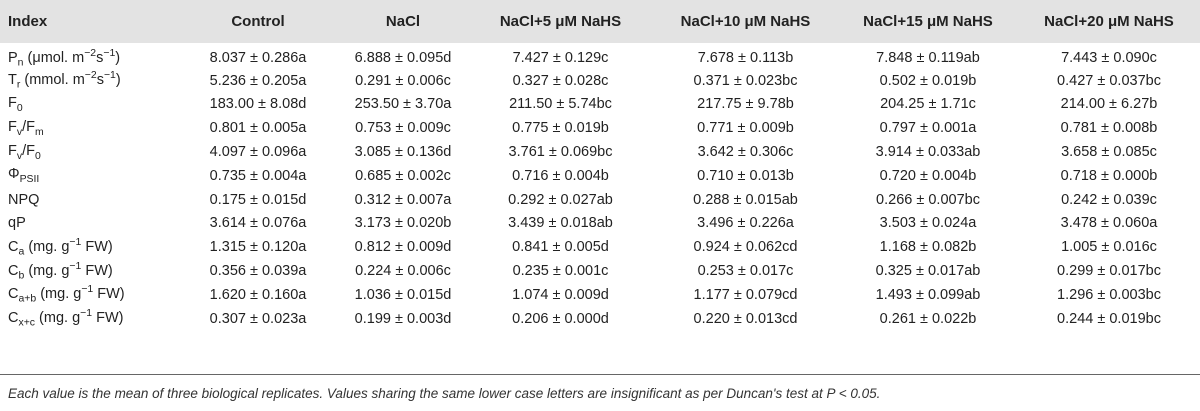 This screenshot has width=1200, height=411. I want to click on index-part-base: F, so click(12, 126).